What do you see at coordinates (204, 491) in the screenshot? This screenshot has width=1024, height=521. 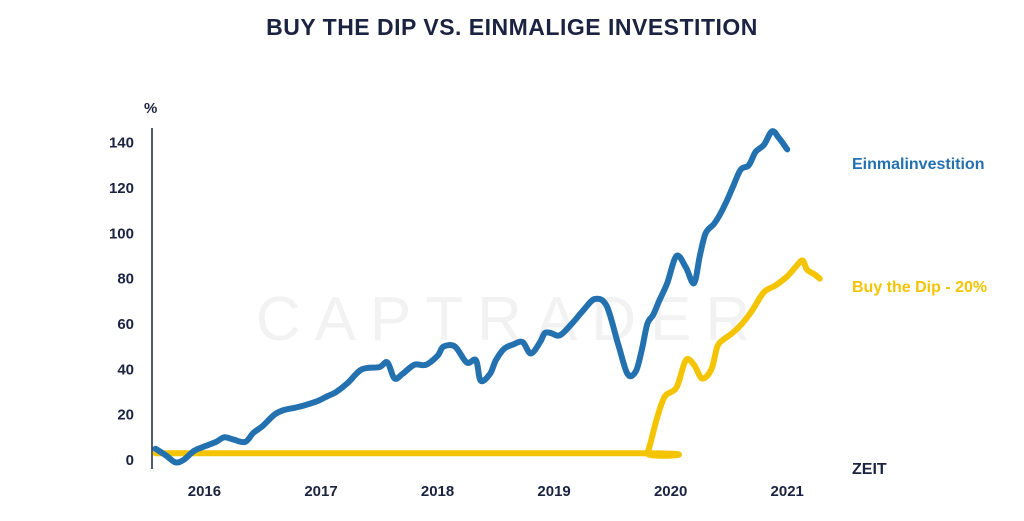 I see `x-tick-label: 2016` at bounding box center [204, 491].